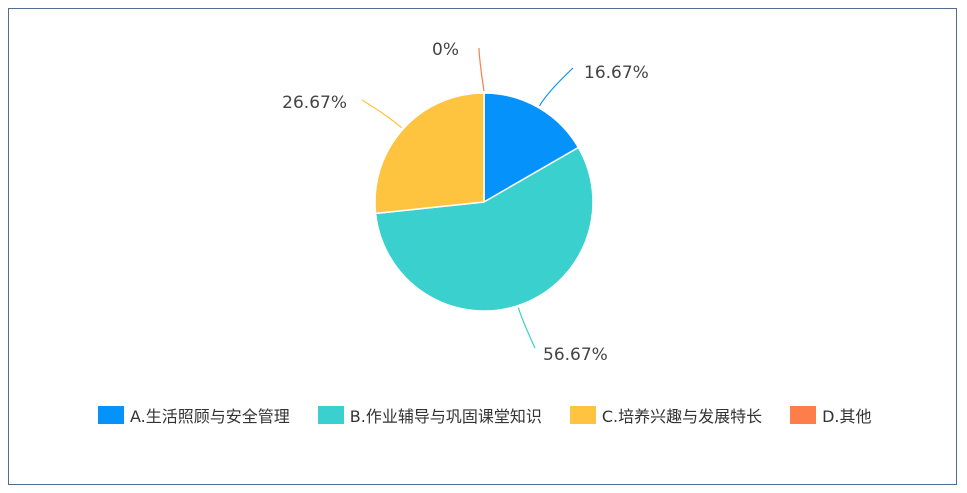  Describe the element at coordinates (381, 114) in the screenshot. I see `leader-line-c` at that location.